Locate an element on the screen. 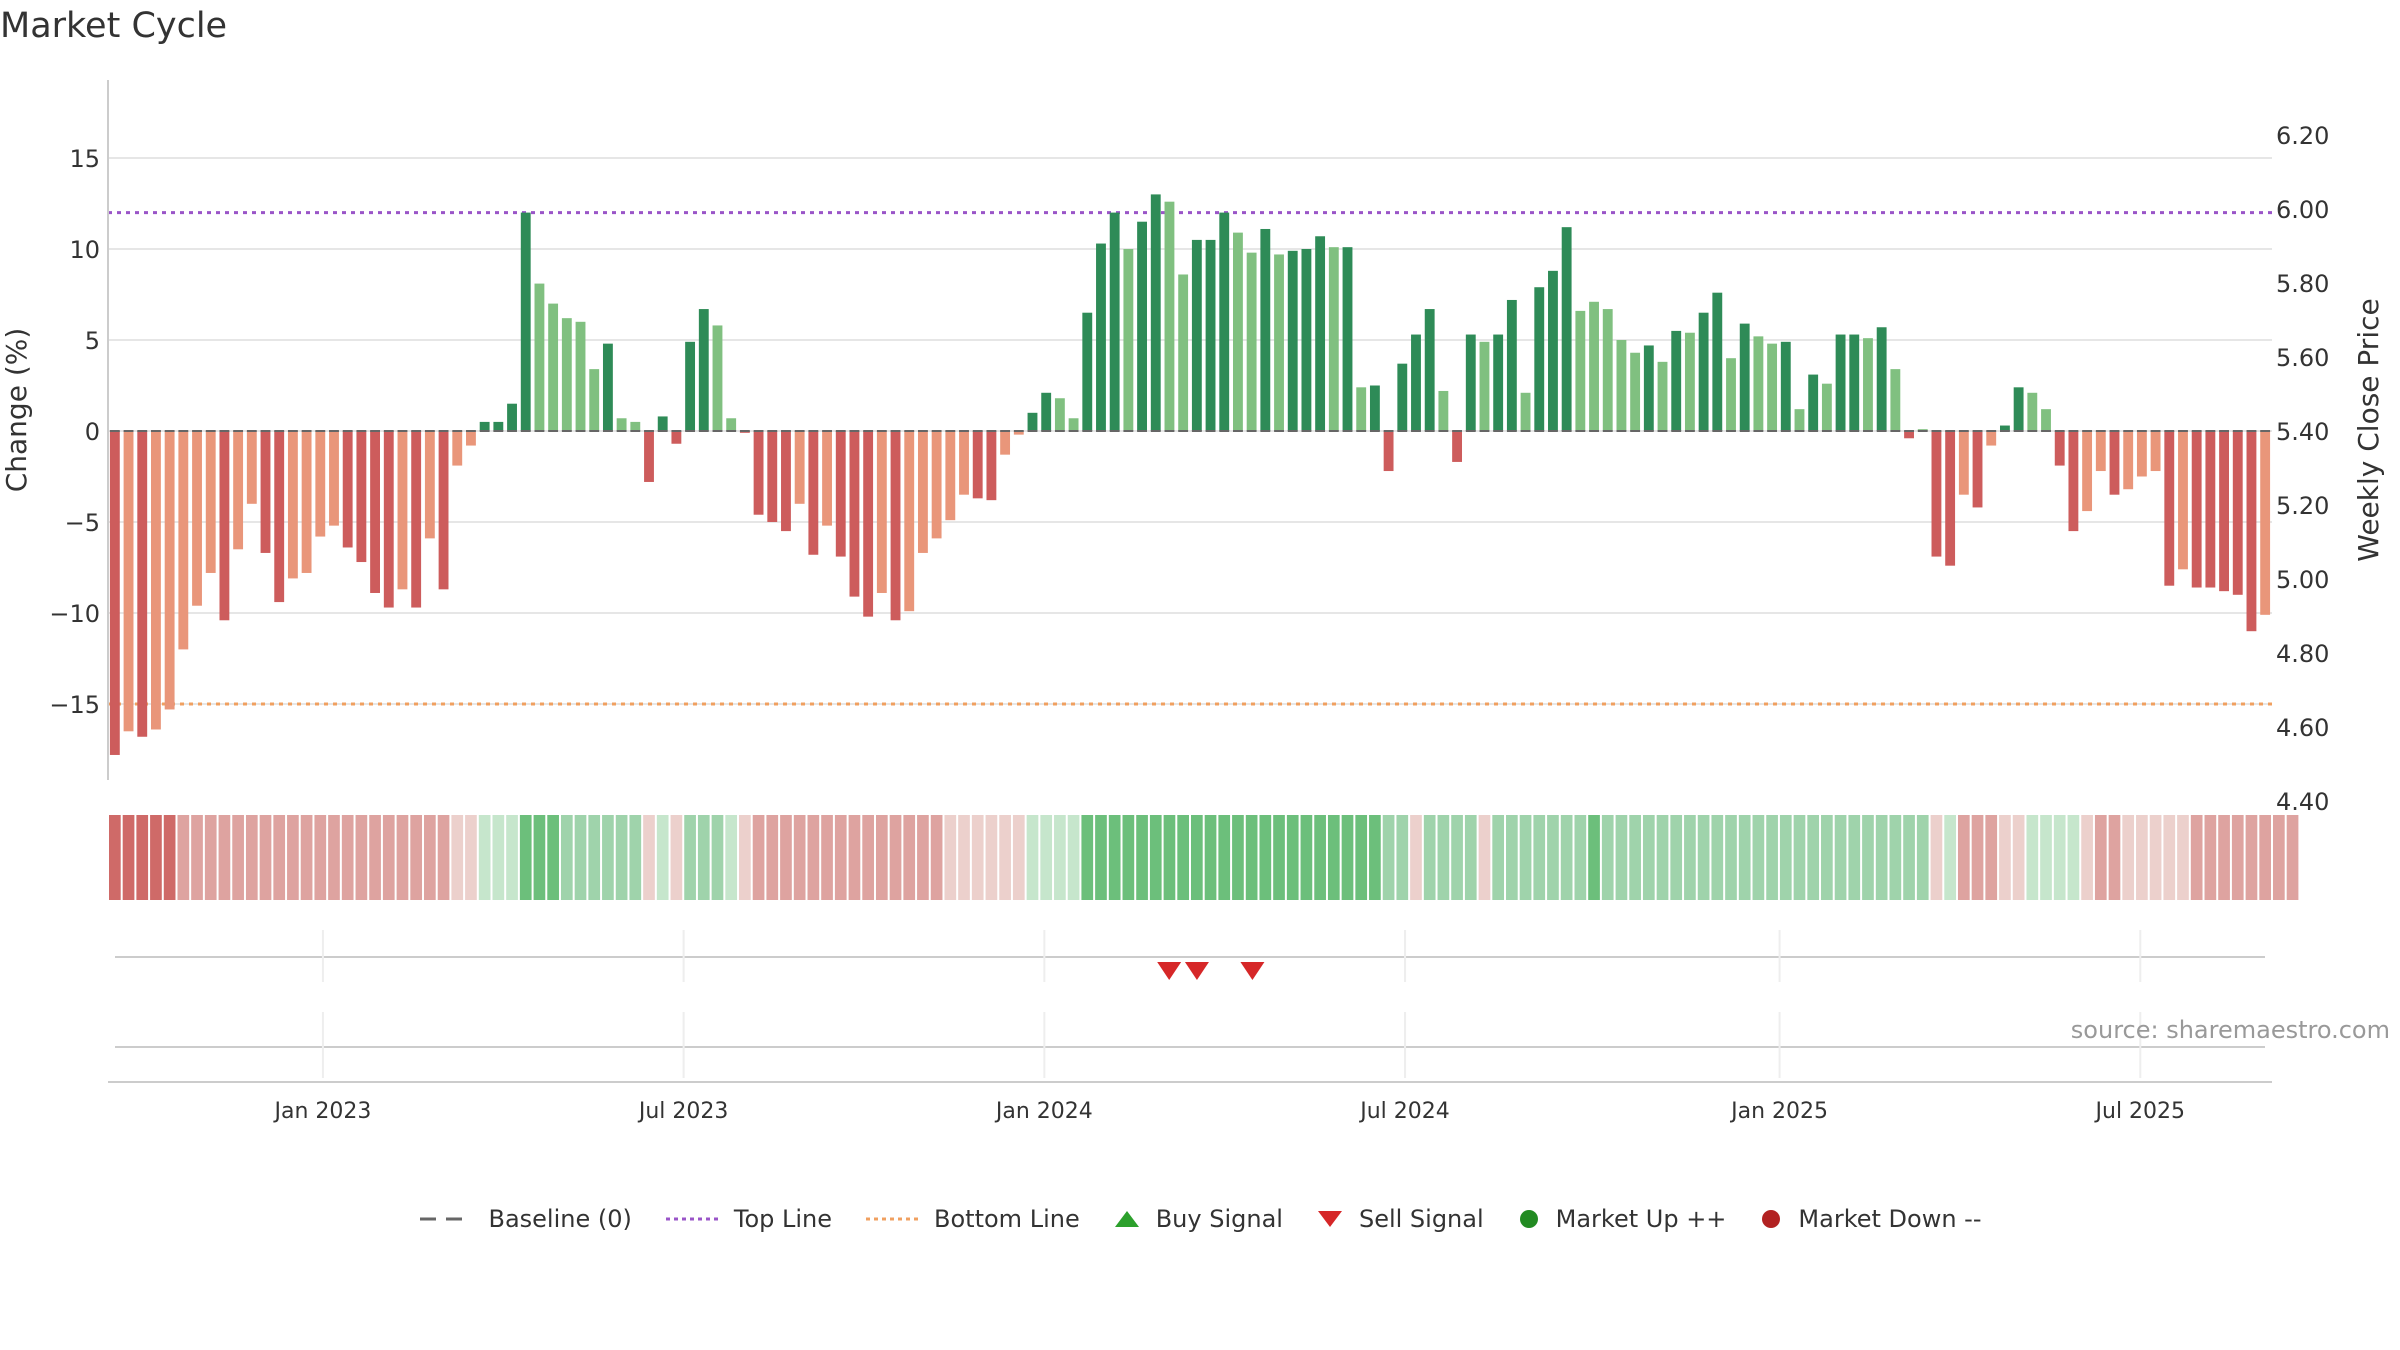 The width and height of the screenshot is (2400, 1350). legend-item-baseline: Baseline (0) is located at coordinates (525, 1219).